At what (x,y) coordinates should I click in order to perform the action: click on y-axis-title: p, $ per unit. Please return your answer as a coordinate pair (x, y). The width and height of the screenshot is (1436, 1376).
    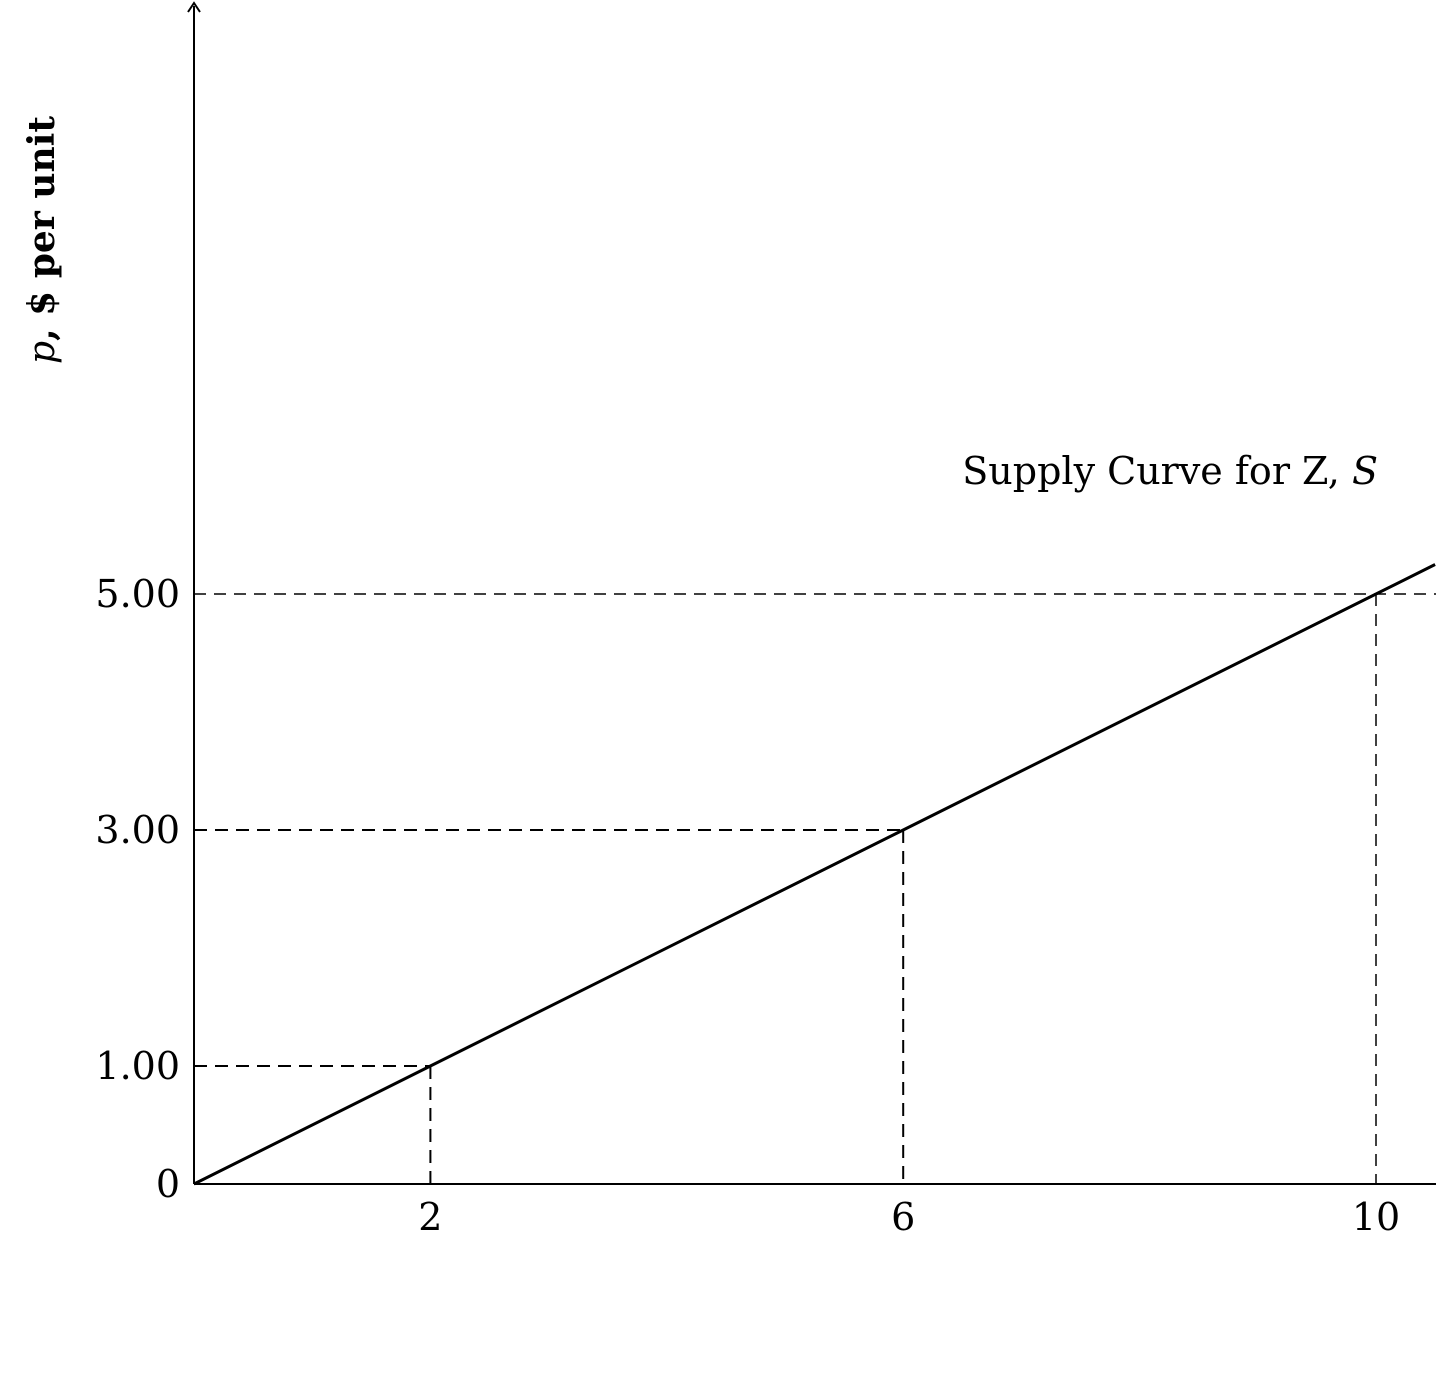
    Looking at the image, I should click on (42, 240).